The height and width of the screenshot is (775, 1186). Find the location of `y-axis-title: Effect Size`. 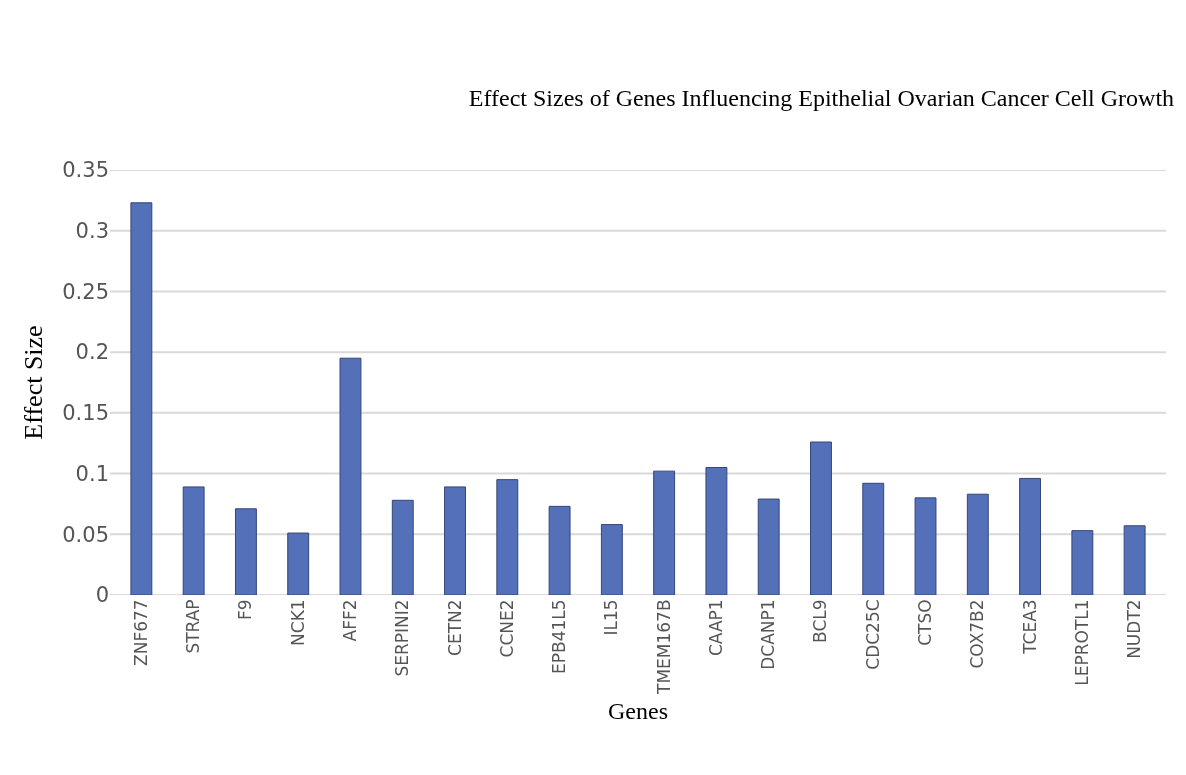

y-axis-title: Effect Size is located at coordinates (33, 382).